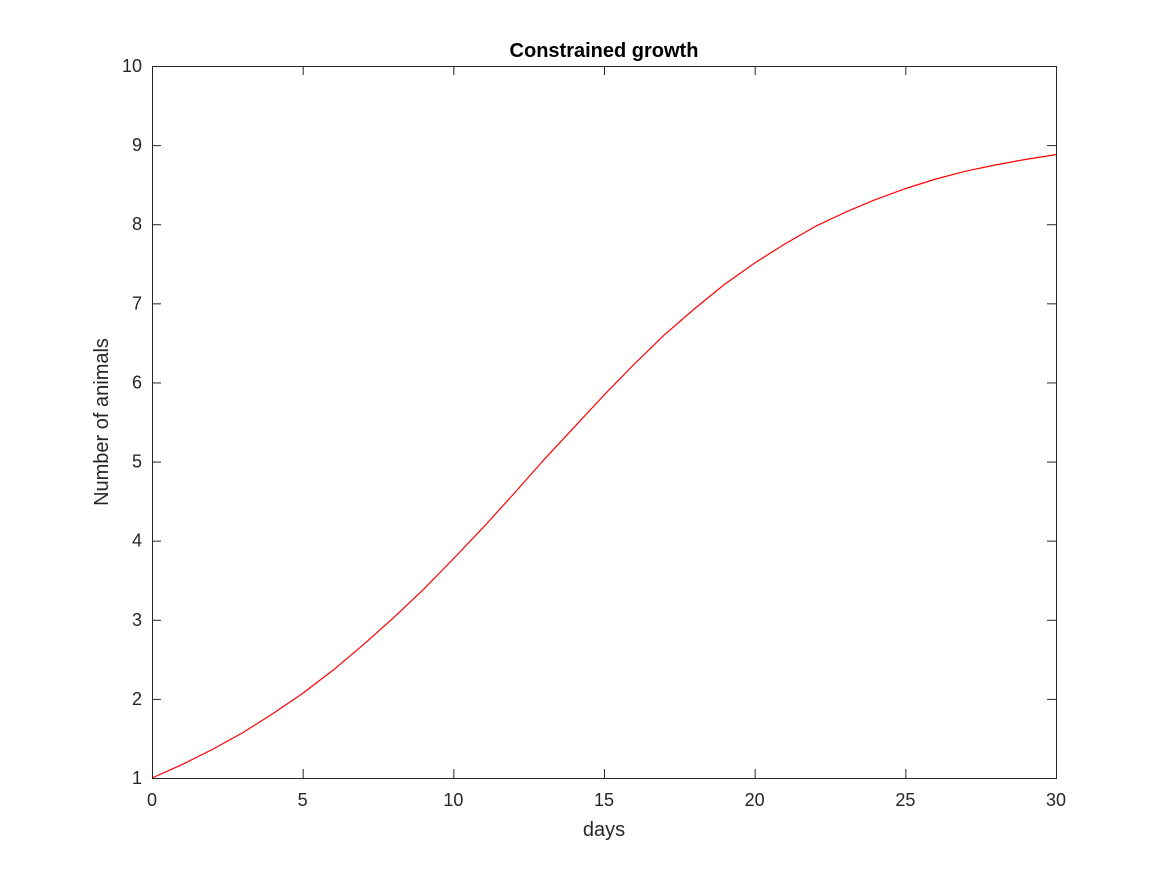 The width and height of the screenshot is (1167, 875). What do you see at coordinates (137, 462) in the screenshot?
I see `y-tick-label: 5` at bounding box center [137, 462].